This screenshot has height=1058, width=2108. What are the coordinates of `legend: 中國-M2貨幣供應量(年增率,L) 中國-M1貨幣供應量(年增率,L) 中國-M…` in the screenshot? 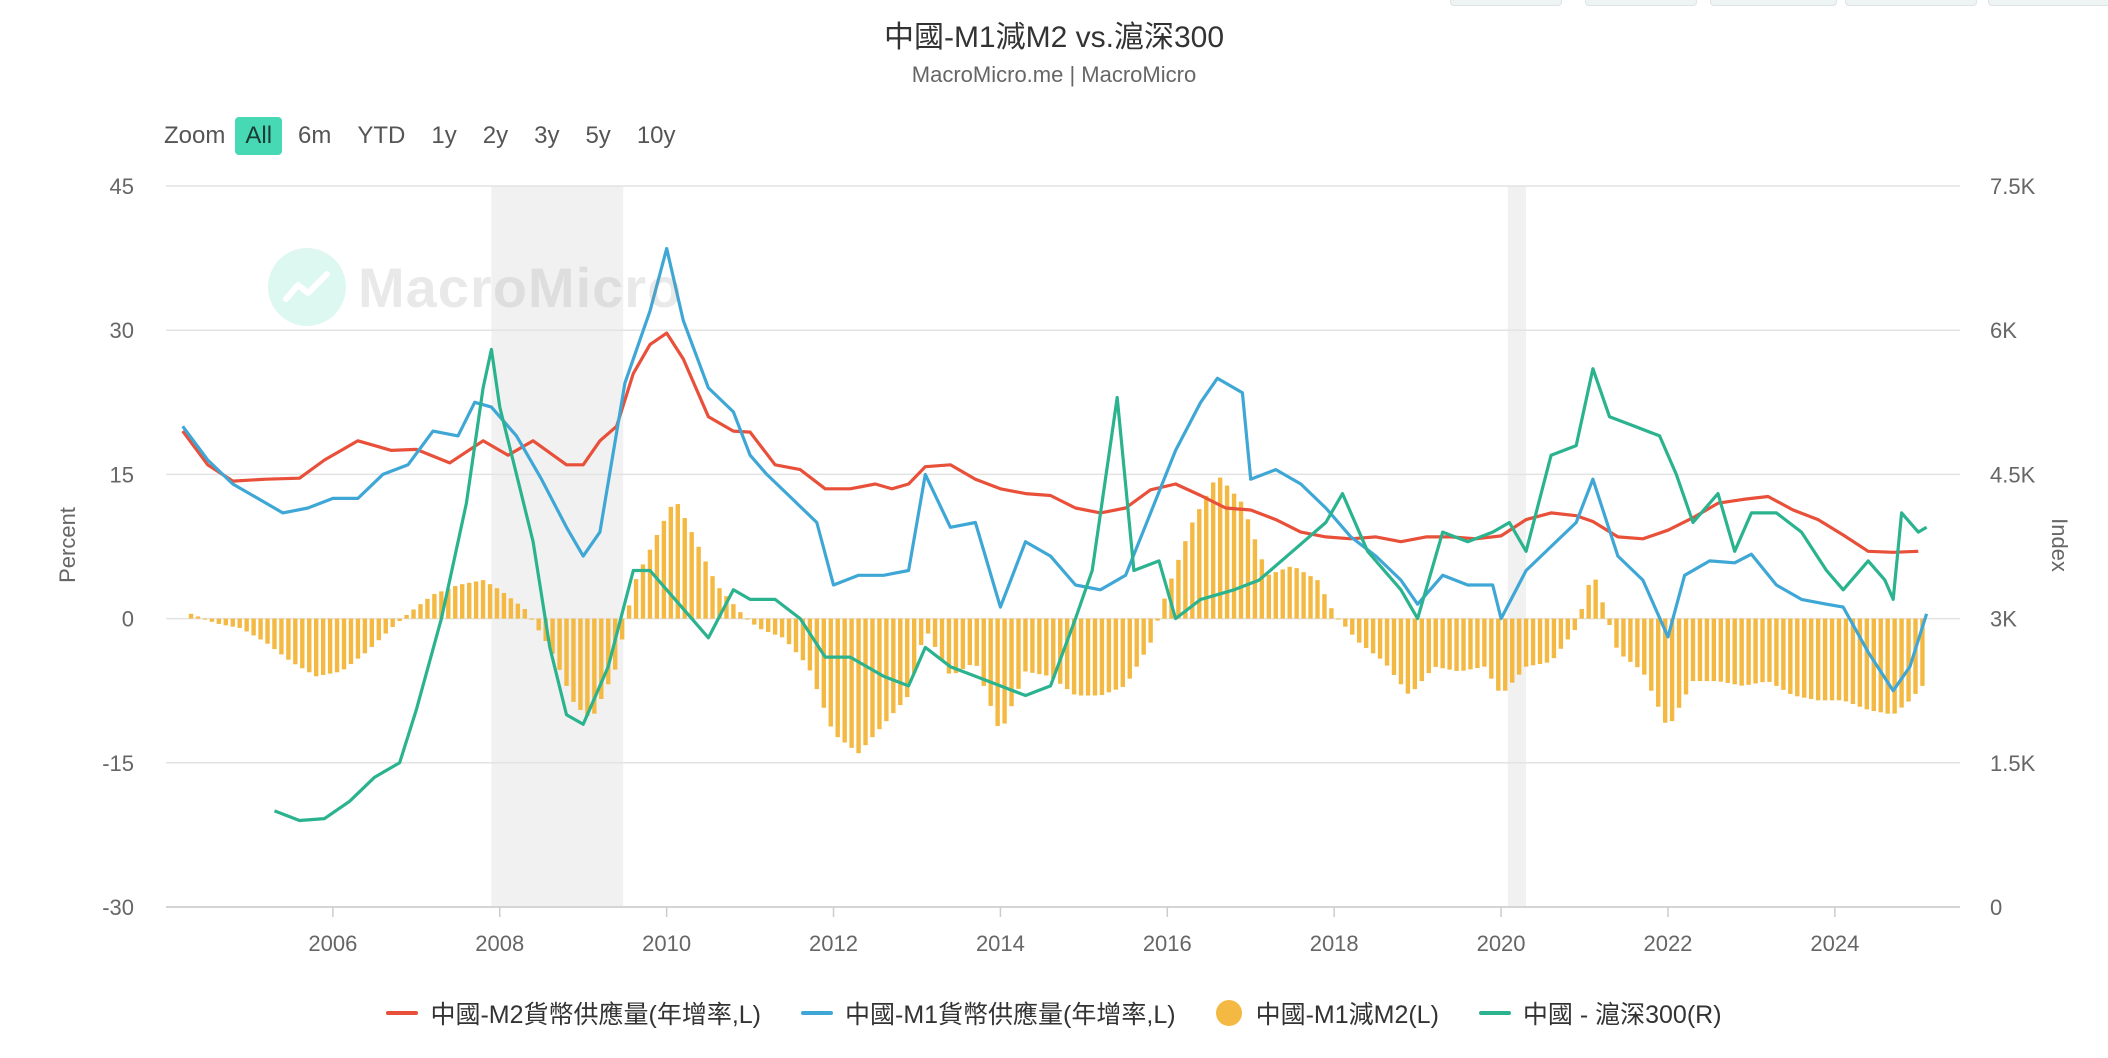 It's located at (1054, 1013).